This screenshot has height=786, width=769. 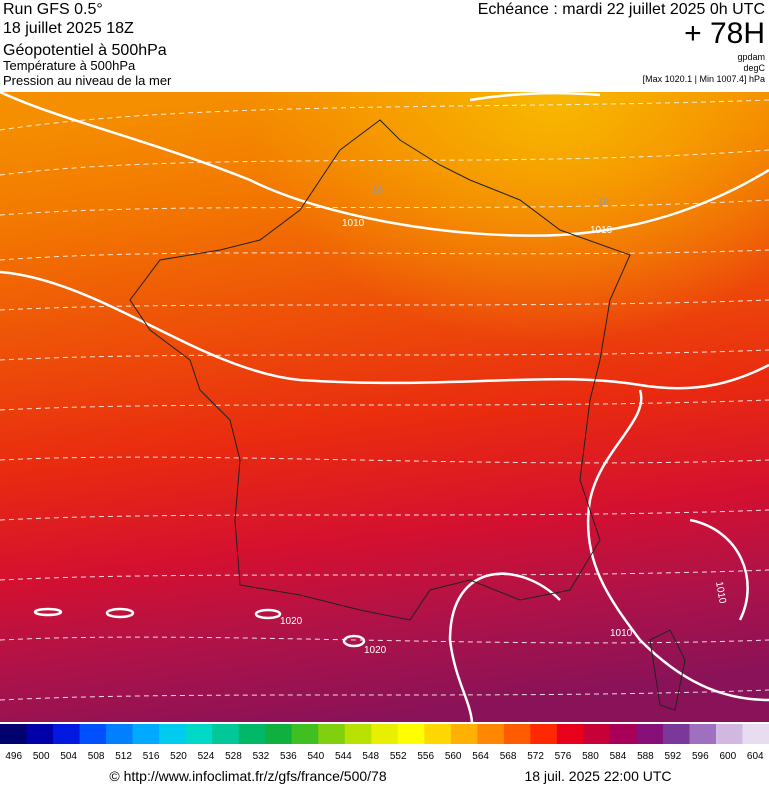 What do you see at coordinates (69, 65) in the screenshot?
I see `subtitle: Température à 500hPa` at bounding box center [69, 65].